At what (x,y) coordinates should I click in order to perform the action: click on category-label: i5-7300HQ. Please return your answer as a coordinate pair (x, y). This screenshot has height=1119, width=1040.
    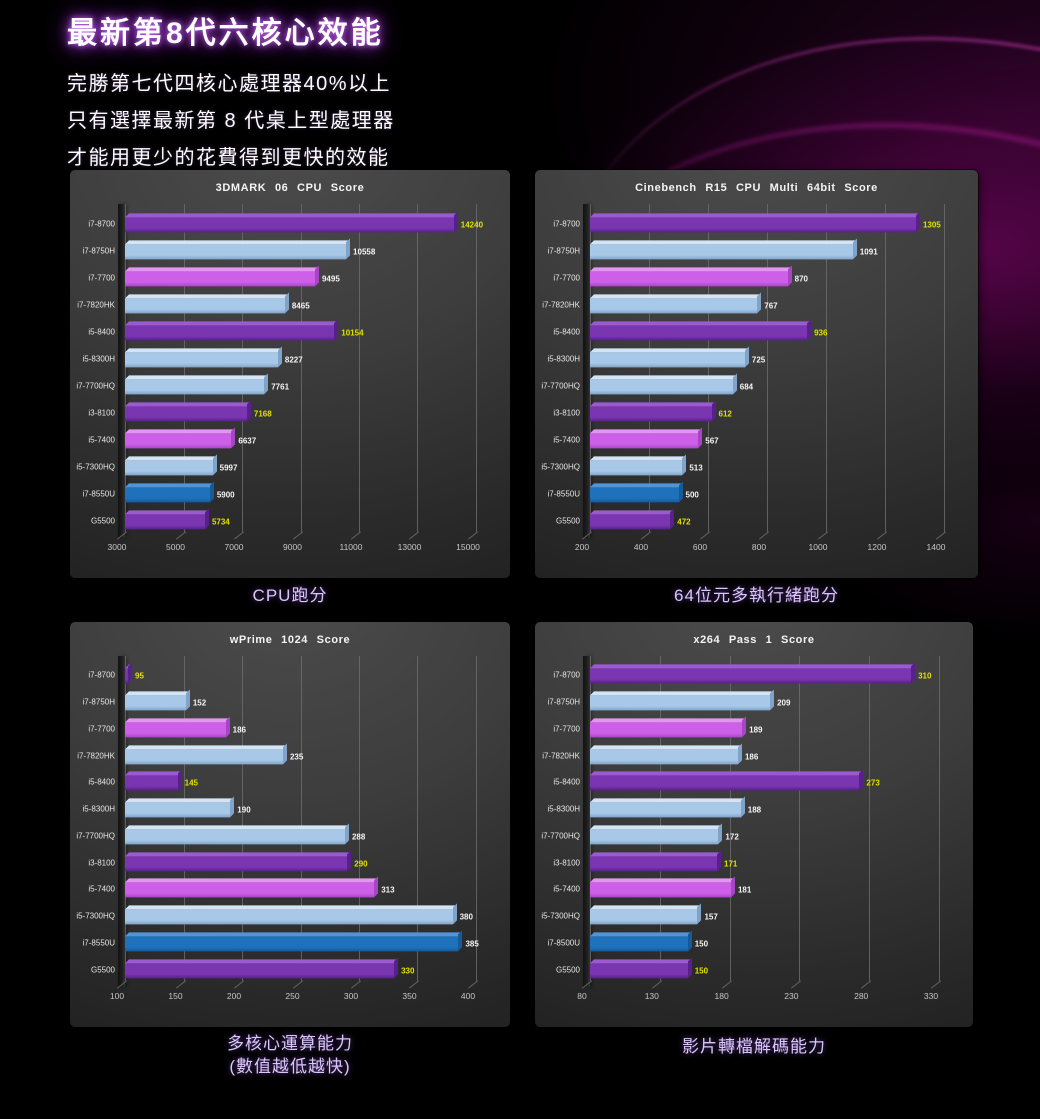
    Looking at the image, I should click on (560, 466).